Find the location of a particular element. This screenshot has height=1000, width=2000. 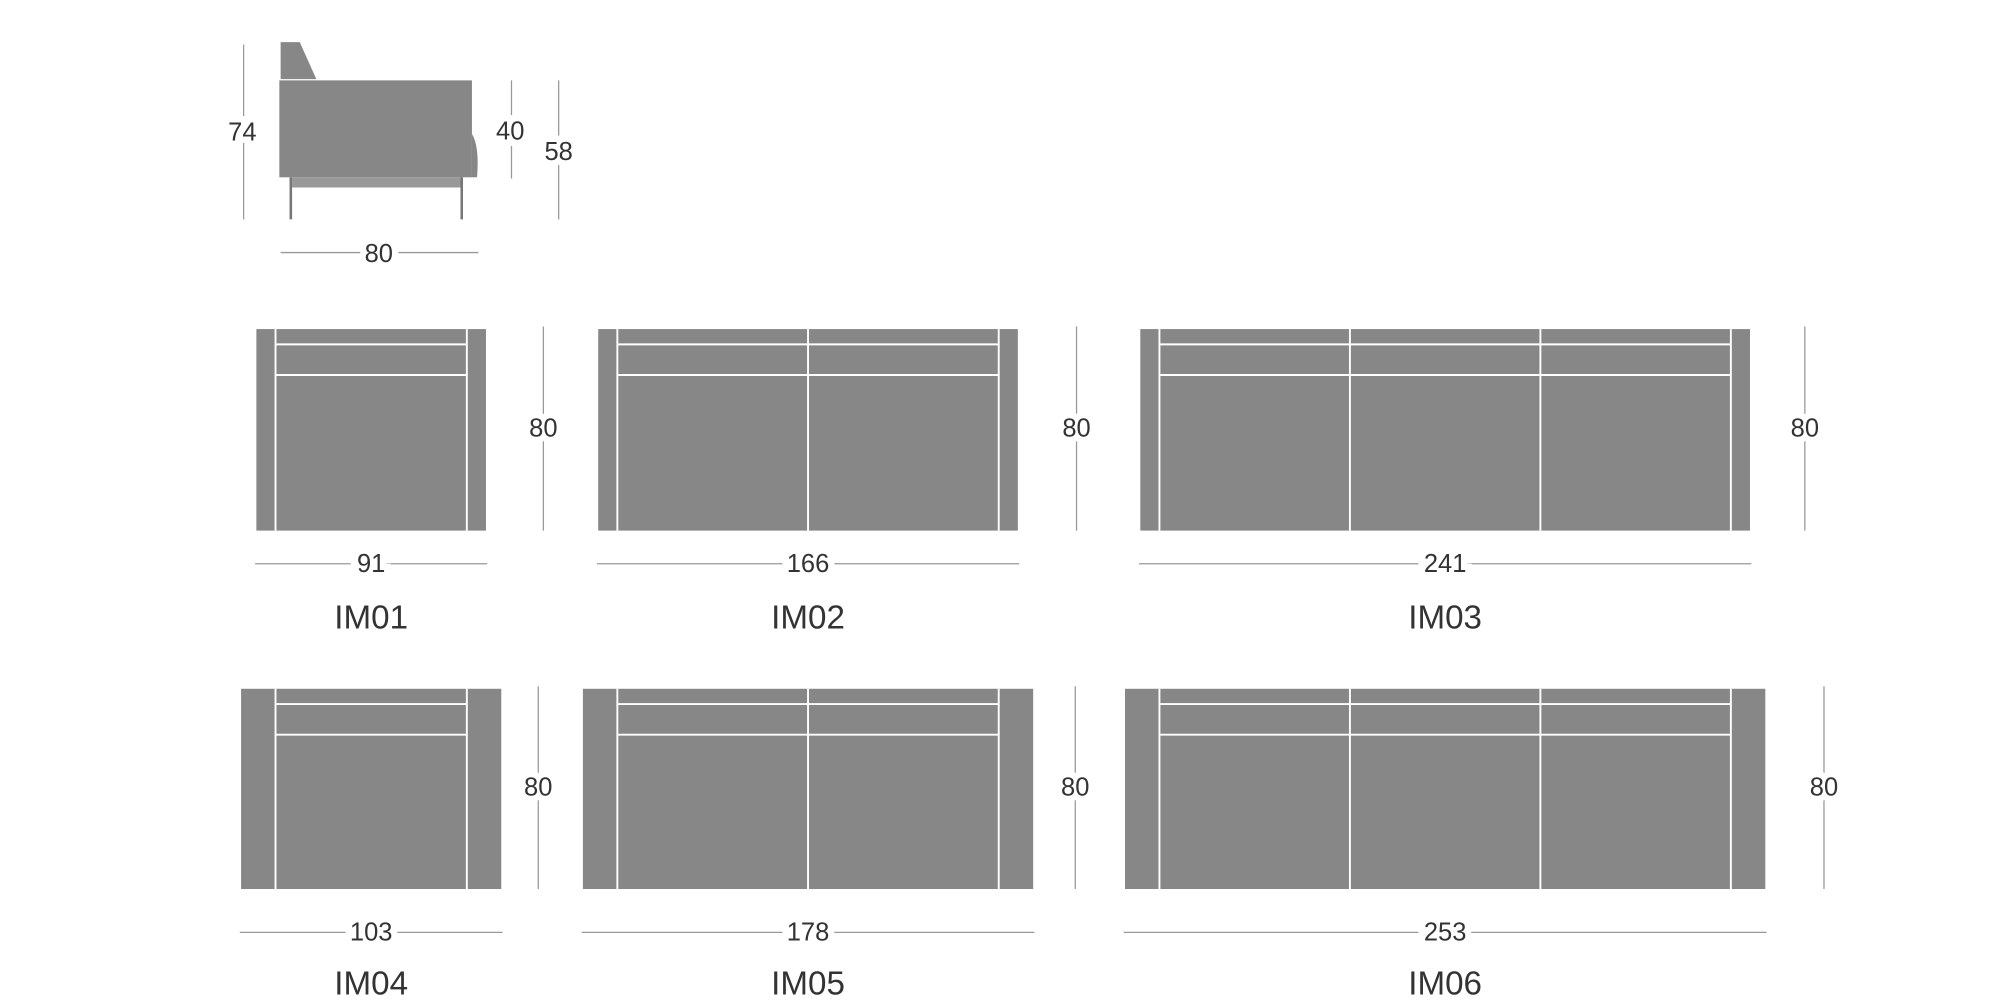

backrest is located at coordinates (298, 61).